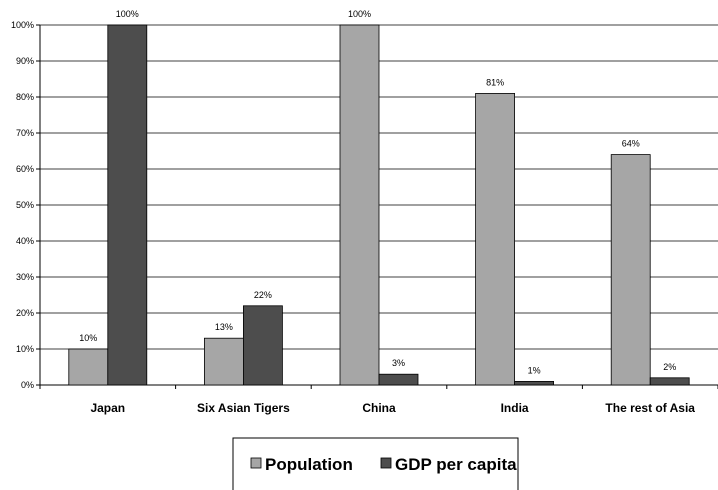  What do you see at coordinates (27, 385) in the screenshot?
I see `y-tick-label: 0%` at bounding box center [27, 385].